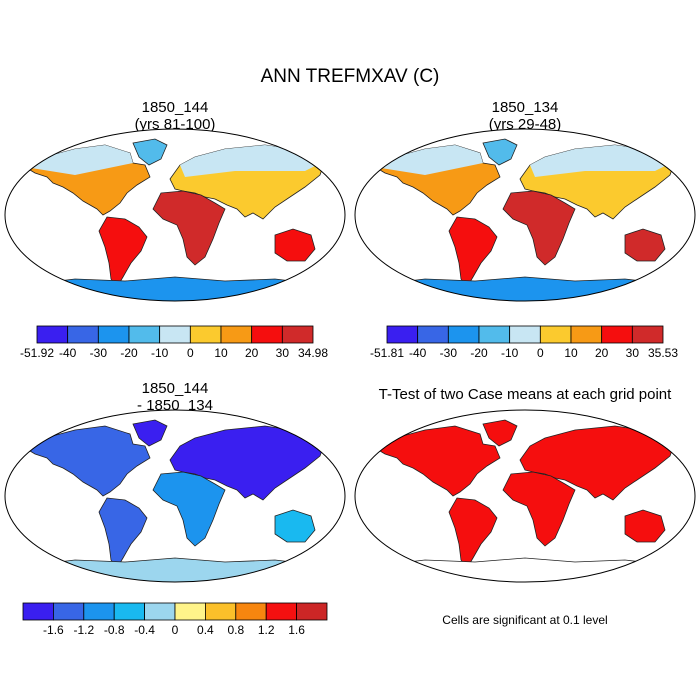 The height and width of the screenshot is (700, 700). Describe the element at coordinates (83, 630) in the screenshot. I see `colorbar-3-label-2: -1.2` at that location.